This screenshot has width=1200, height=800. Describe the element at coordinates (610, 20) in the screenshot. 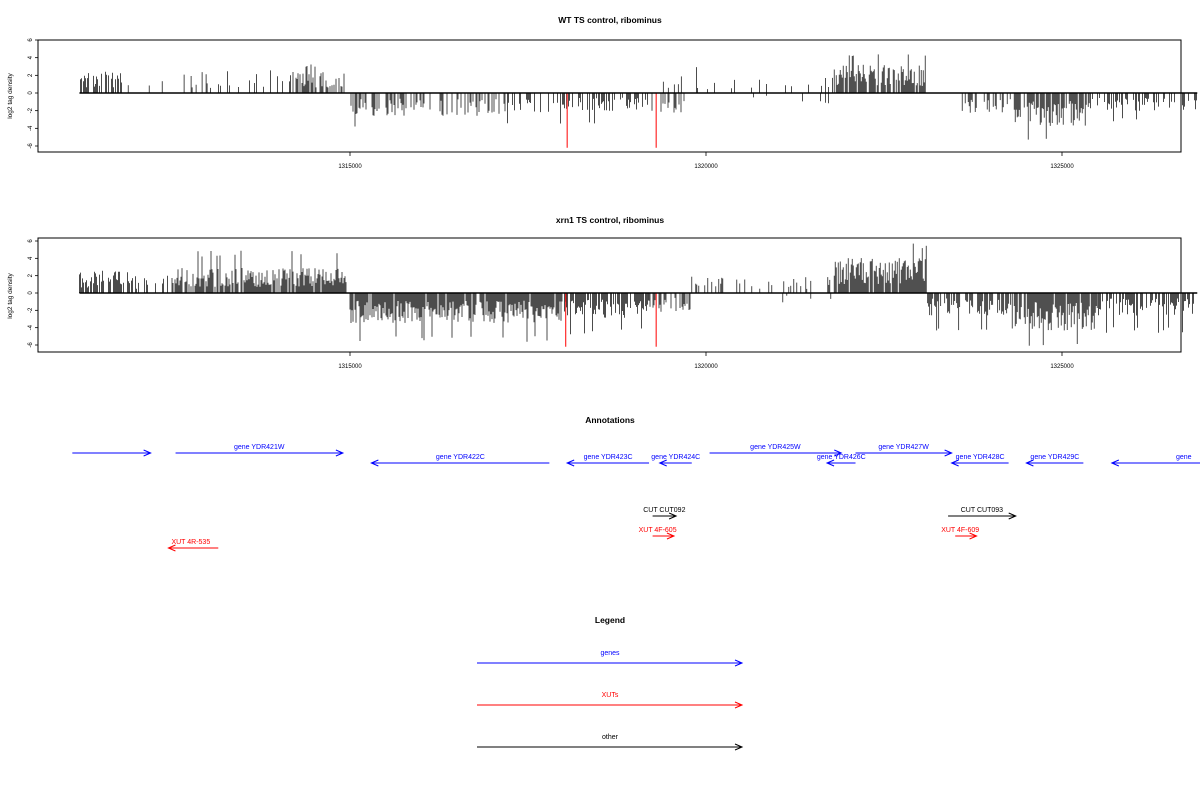

I see `panel-wt-title: WT TS control, ribominus` at that location.